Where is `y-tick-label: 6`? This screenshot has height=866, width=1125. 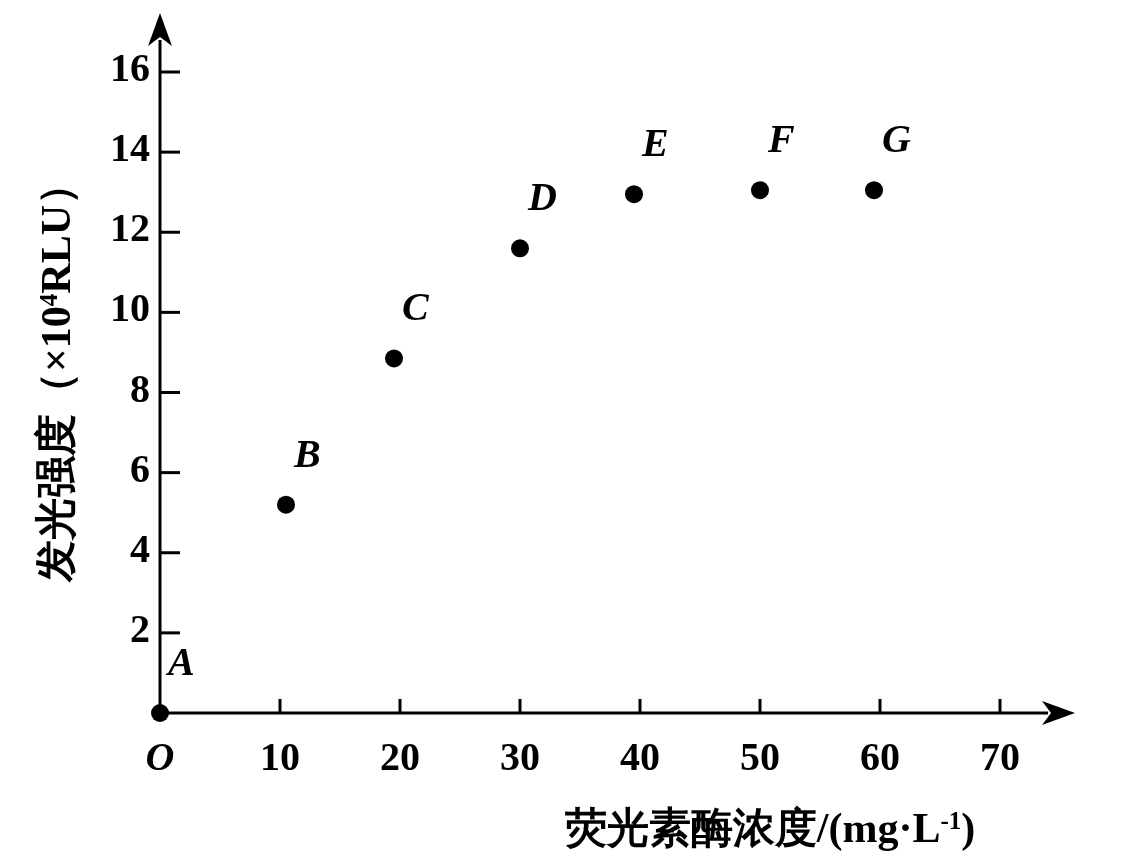
y-tick-label: 6 is located at coordinates (140, 468).